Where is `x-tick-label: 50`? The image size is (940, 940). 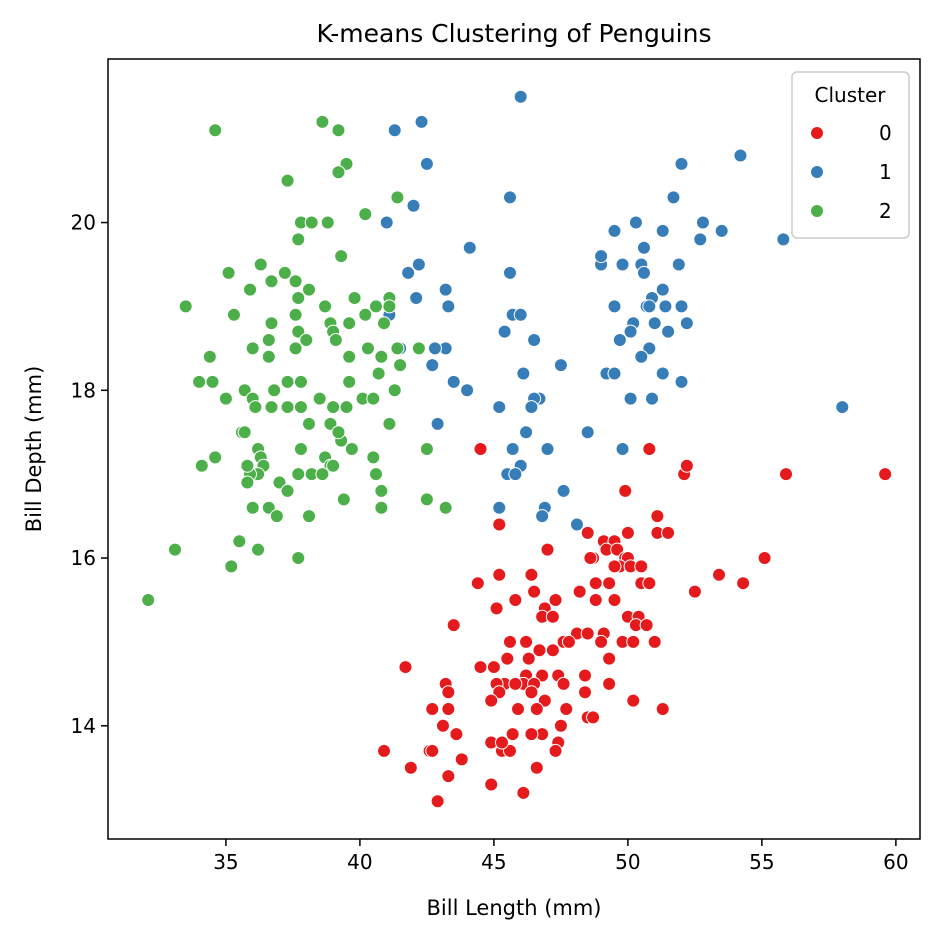 x-tick-label: 50 is located at coordinates (627, 862).